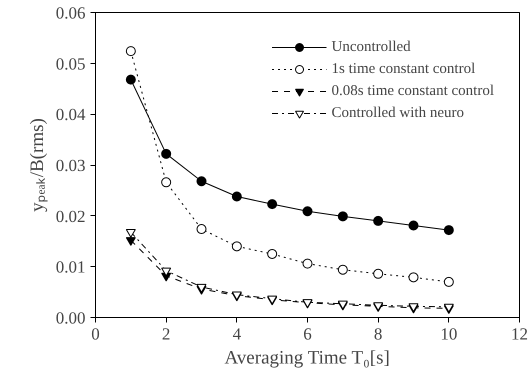 The height and width of the screenshot is (377, 531). Describe the element at coordinates (166, 334) in the screenshot. I see `x-tick-label: 2` at that location.